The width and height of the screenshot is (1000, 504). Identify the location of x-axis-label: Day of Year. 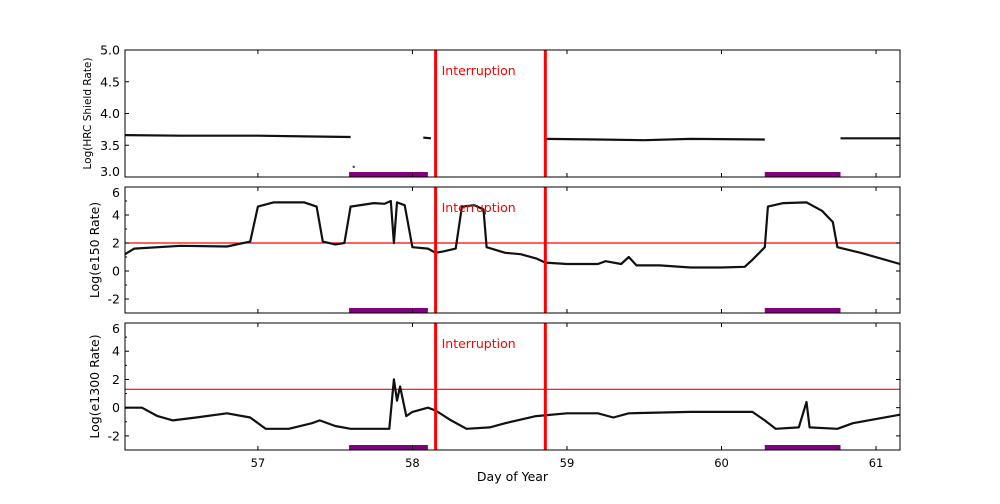
(513, 476).